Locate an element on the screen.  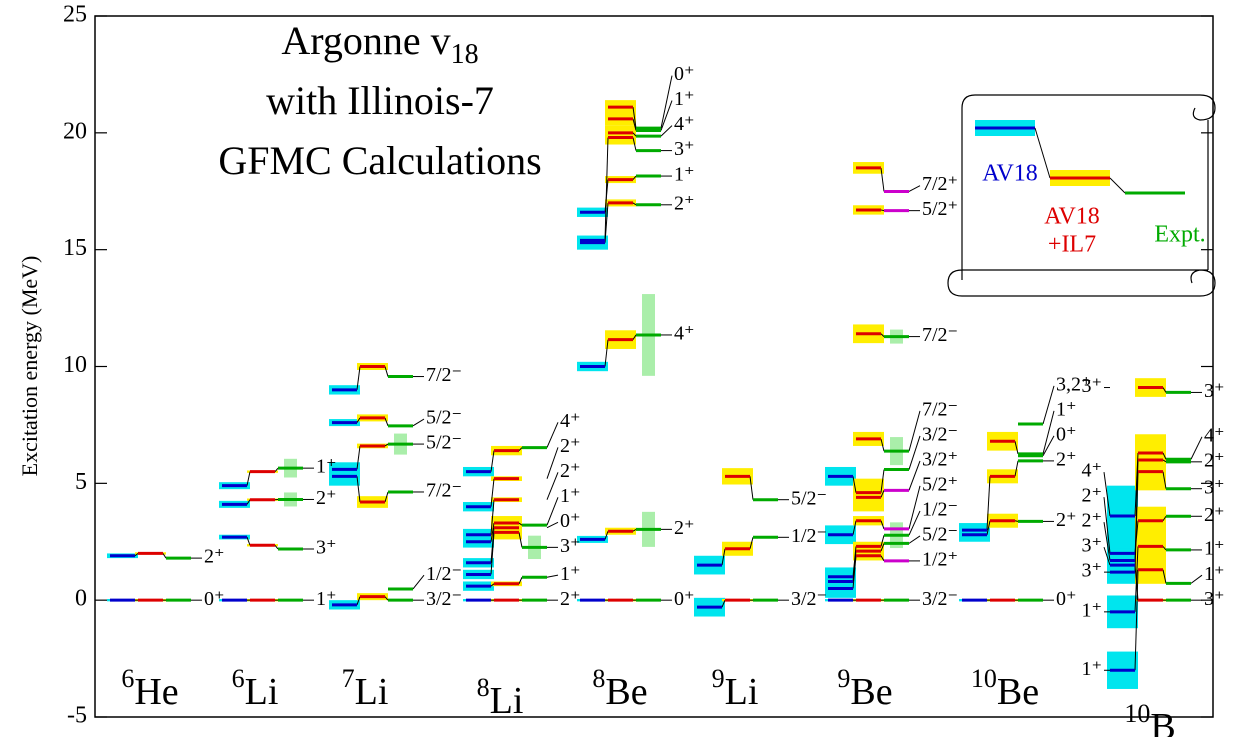
title-subscript: 18 is located at coordinates (465, 54).